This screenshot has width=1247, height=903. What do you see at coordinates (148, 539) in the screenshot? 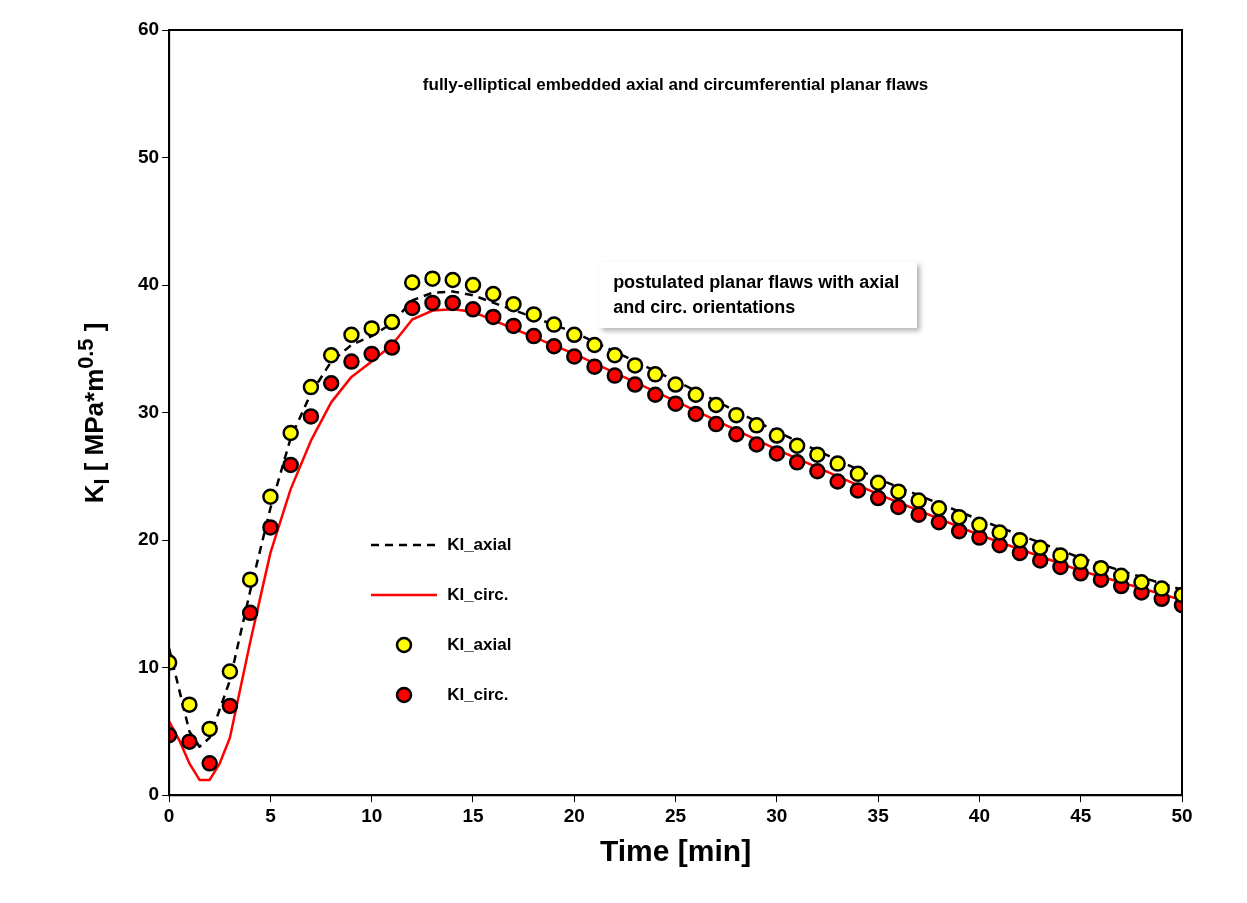
I see `y-tick-label: 20` at bounding box center [148, 539].